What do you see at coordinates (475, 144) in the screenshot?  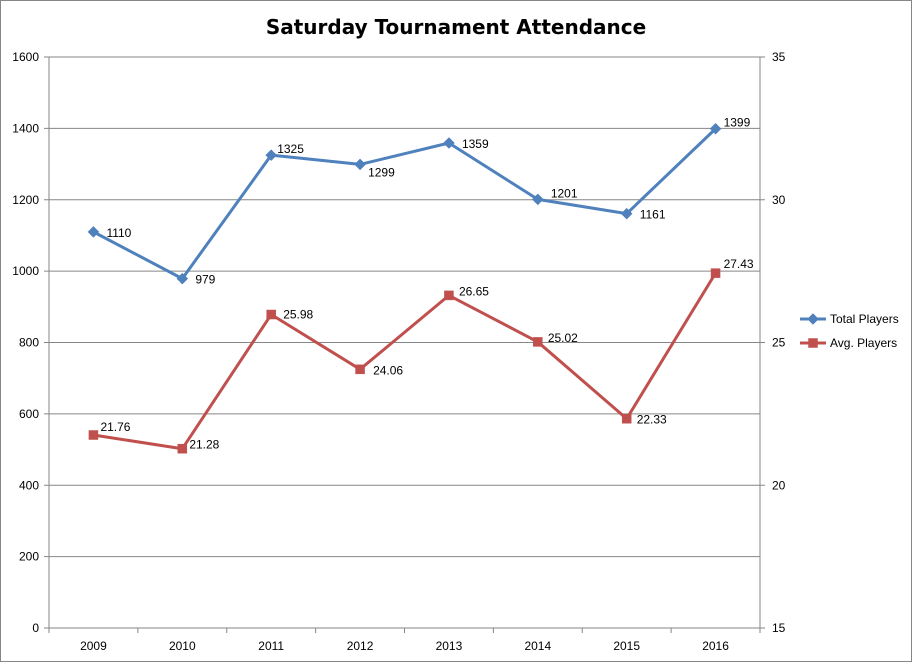 I see `data-label: 1359` at bounding box center [475, 144].